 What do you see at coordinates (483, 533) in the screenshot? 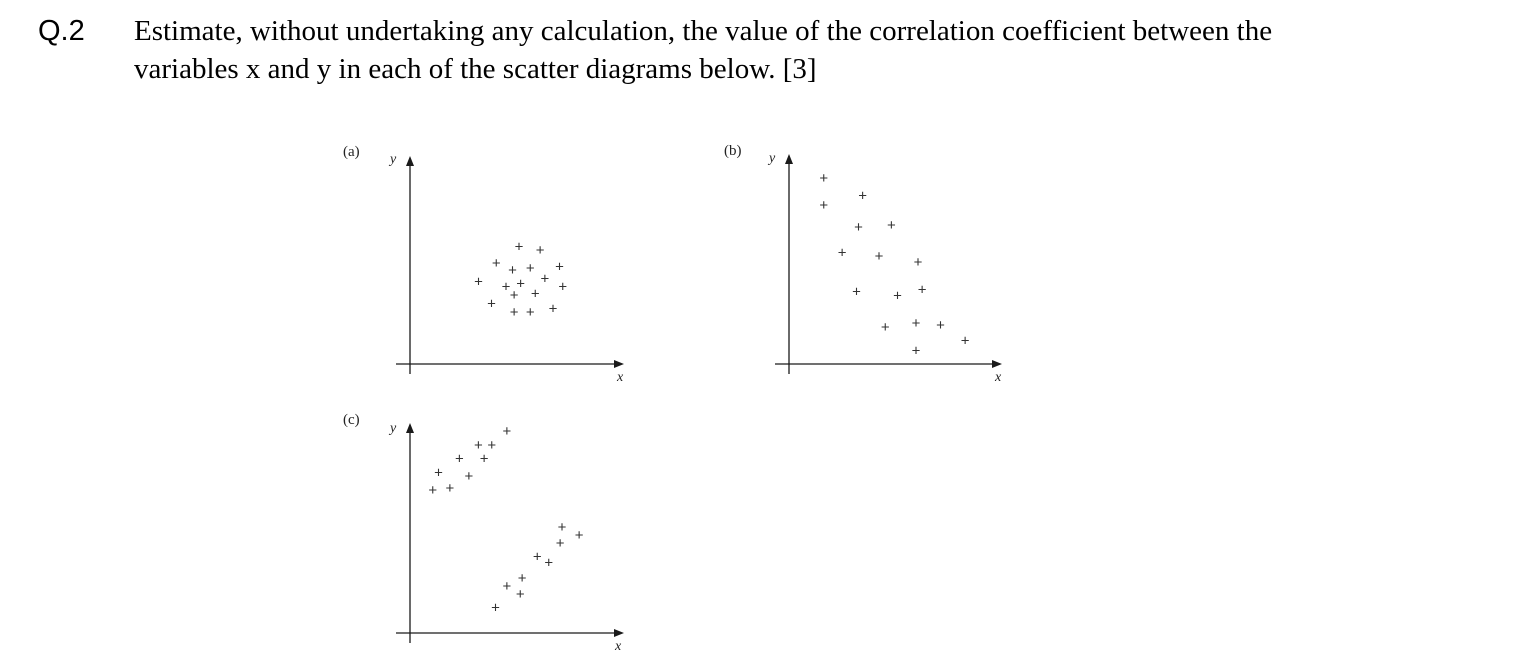
I see `scatter-diagram-c: (c)yx++ ++ ++ ++ ++ +++ +++ ++` at bounding box center [483, 533].